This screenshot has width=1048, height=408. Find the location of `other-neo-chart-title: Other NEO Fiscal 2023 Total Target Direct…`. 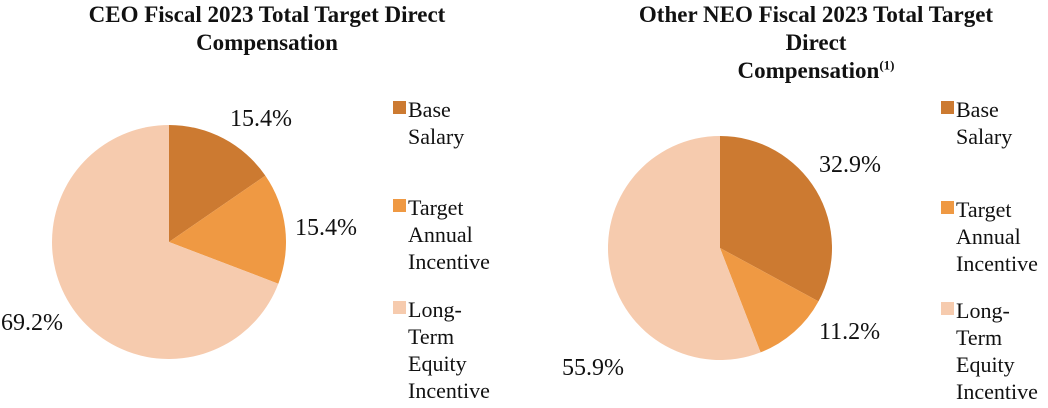

other-neo-chart-title: Other NEO Fiscal 2023 Total Target Direct… is located at coordinates (811, 43).